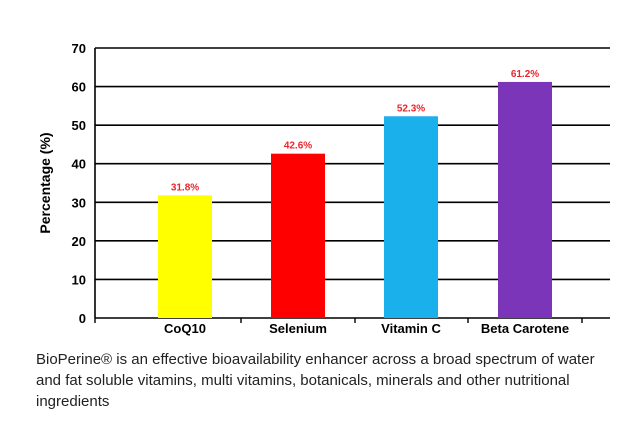 The height and width of the screenshot is (440, 630). Describe the element at coordinates (79, 87) in the screenshot. I see `y-tick-label: 60` at that location.